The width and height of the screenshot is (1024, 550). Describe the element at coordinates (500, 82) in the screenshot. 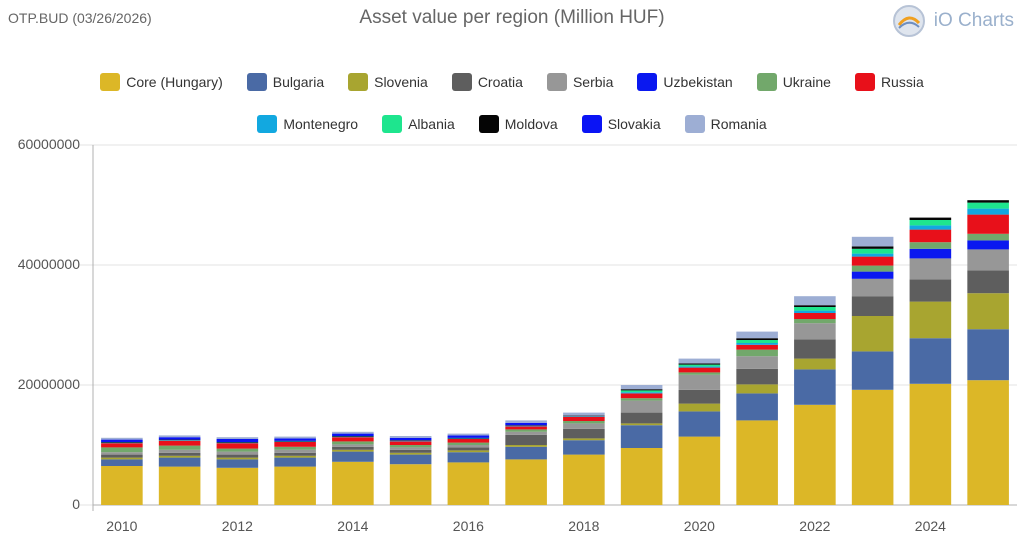

I see `legend-label: Croatia` at that location.